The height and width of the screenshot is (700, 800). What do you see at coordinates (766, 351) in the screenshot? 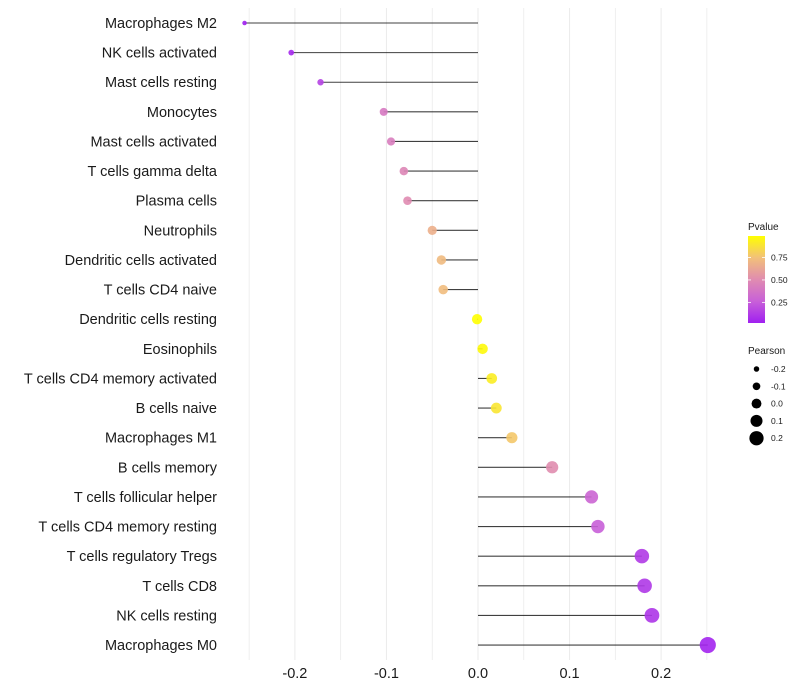
I see `size-legend-title: Pearson` at bounding box center [766, 351].